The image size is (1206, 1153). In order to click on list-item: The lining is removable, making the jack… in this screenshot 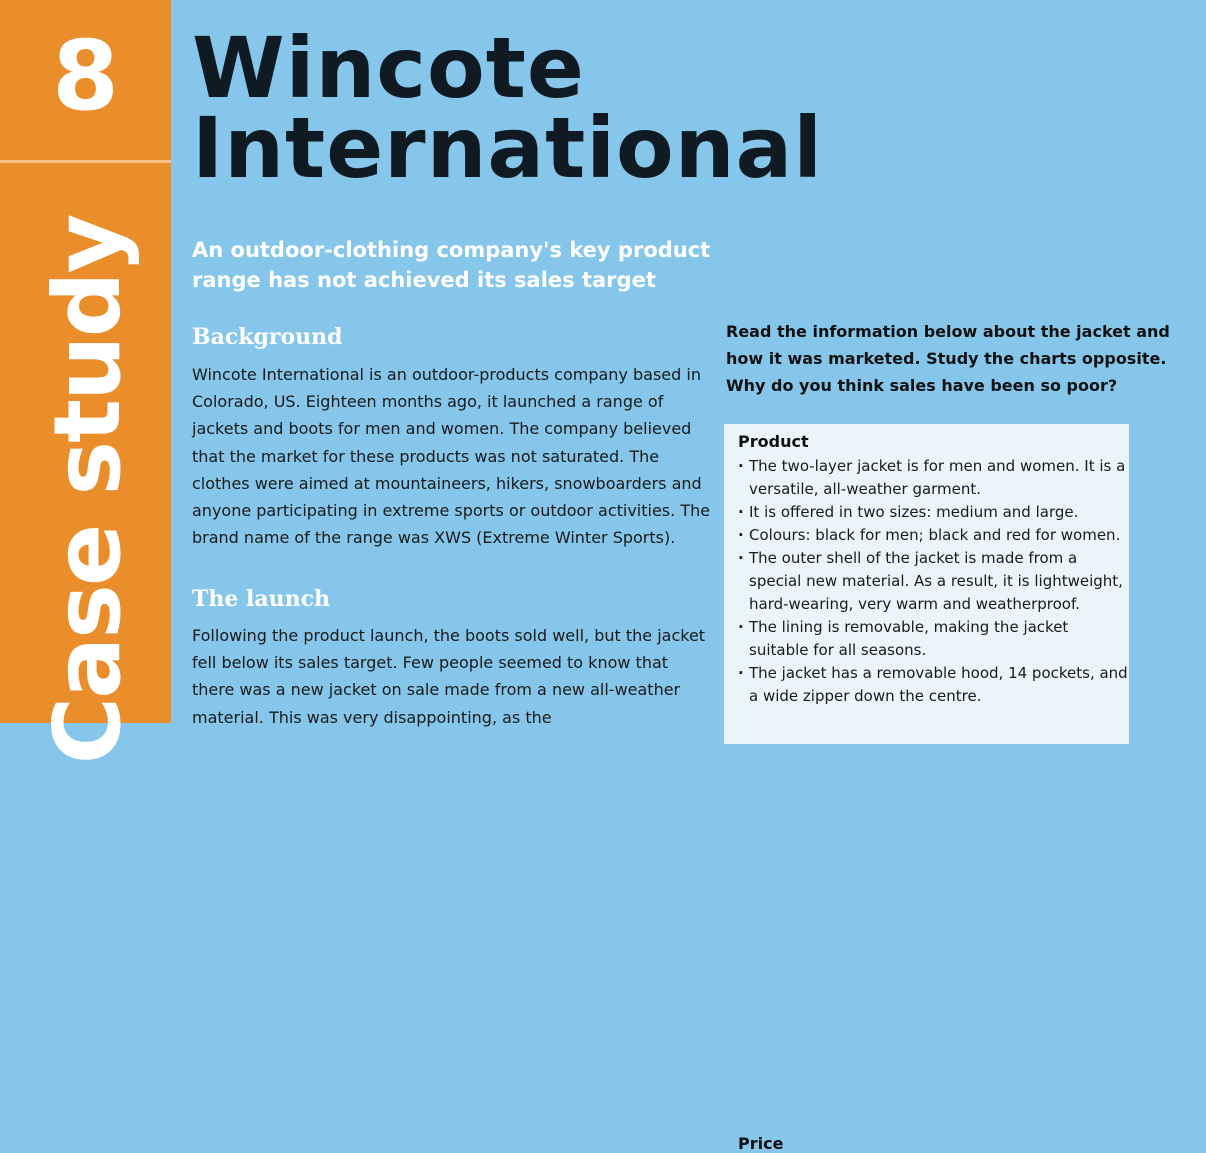, I will do `click(933, 639)`.